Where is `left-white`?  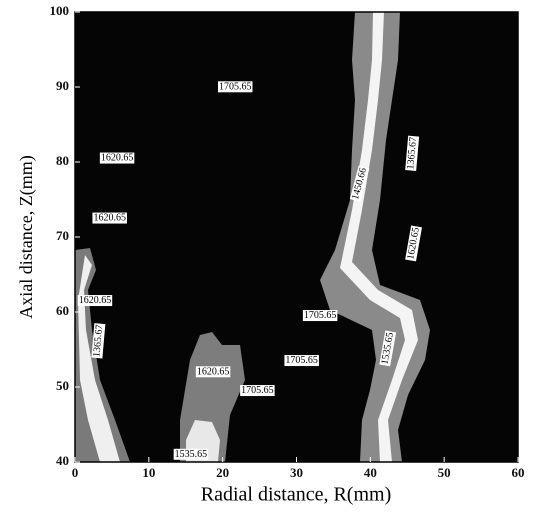 left-white is located at coordinates (99, 358).